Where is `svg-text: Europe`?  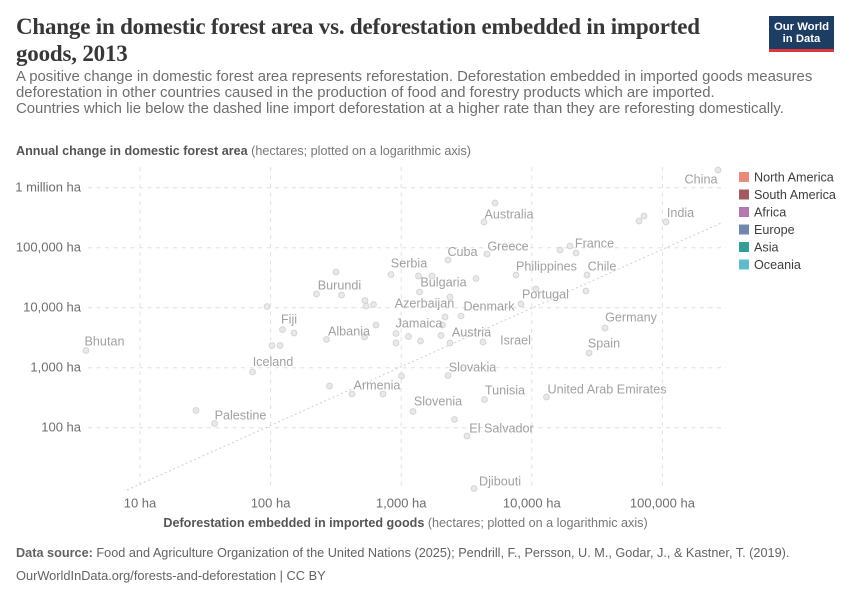 svg-text: Europe is located at coordinates (774, 230).